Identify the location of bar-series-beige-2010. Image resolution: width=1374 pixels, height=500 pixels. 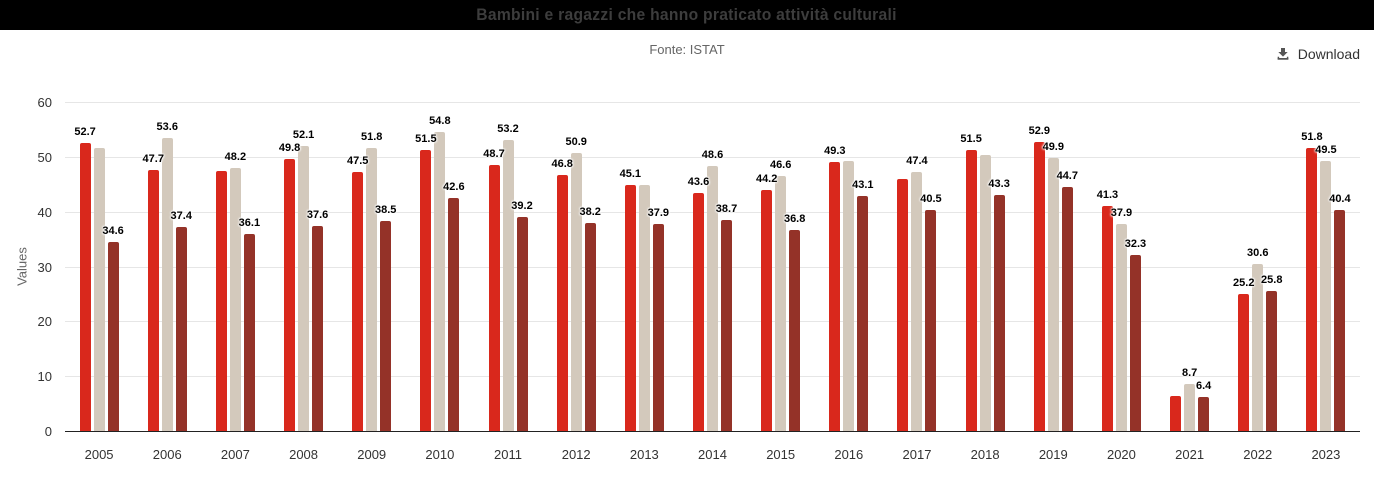
(440, 281).